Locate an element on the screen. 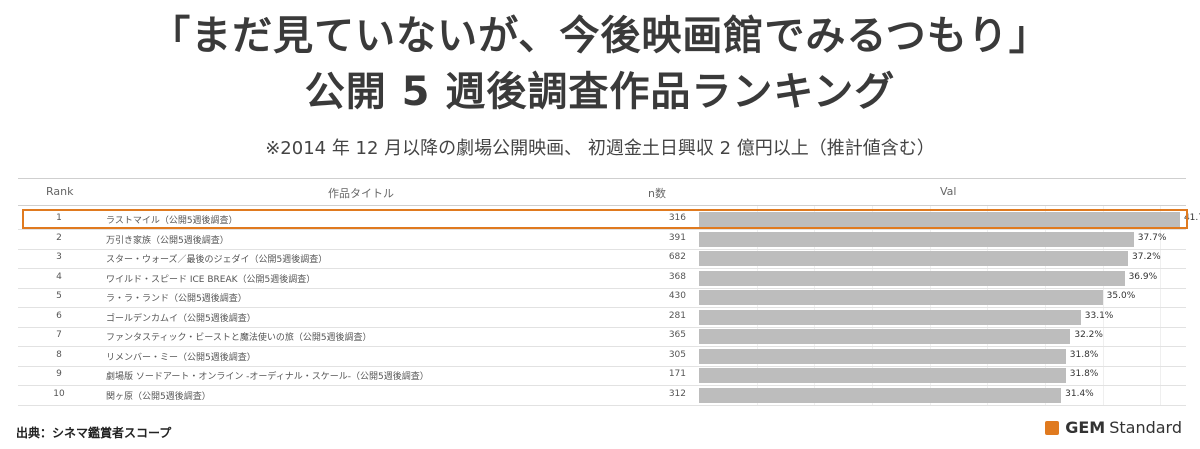  value-label: 31.4% is located at coordinates (1079, 393).